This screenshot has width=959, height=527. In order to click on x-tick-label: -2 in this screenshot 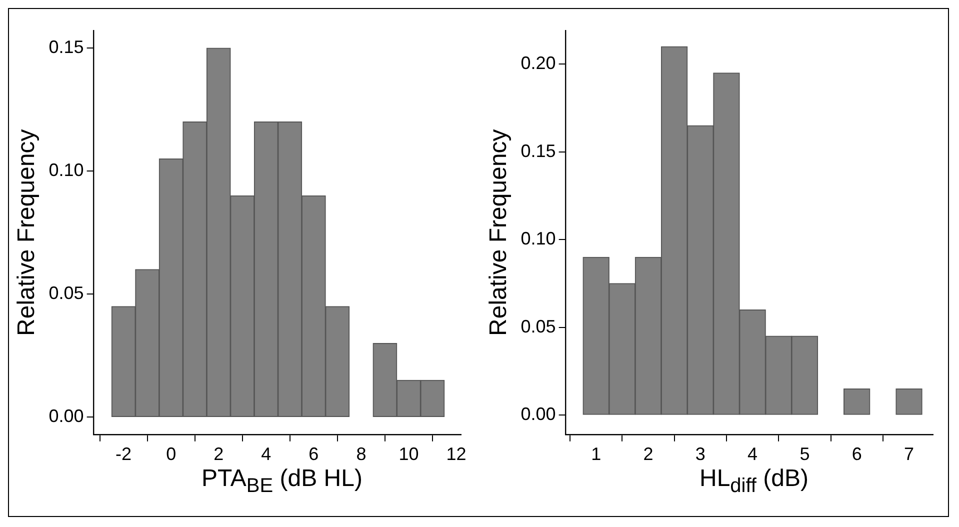, I will do `click(124, 454)`.